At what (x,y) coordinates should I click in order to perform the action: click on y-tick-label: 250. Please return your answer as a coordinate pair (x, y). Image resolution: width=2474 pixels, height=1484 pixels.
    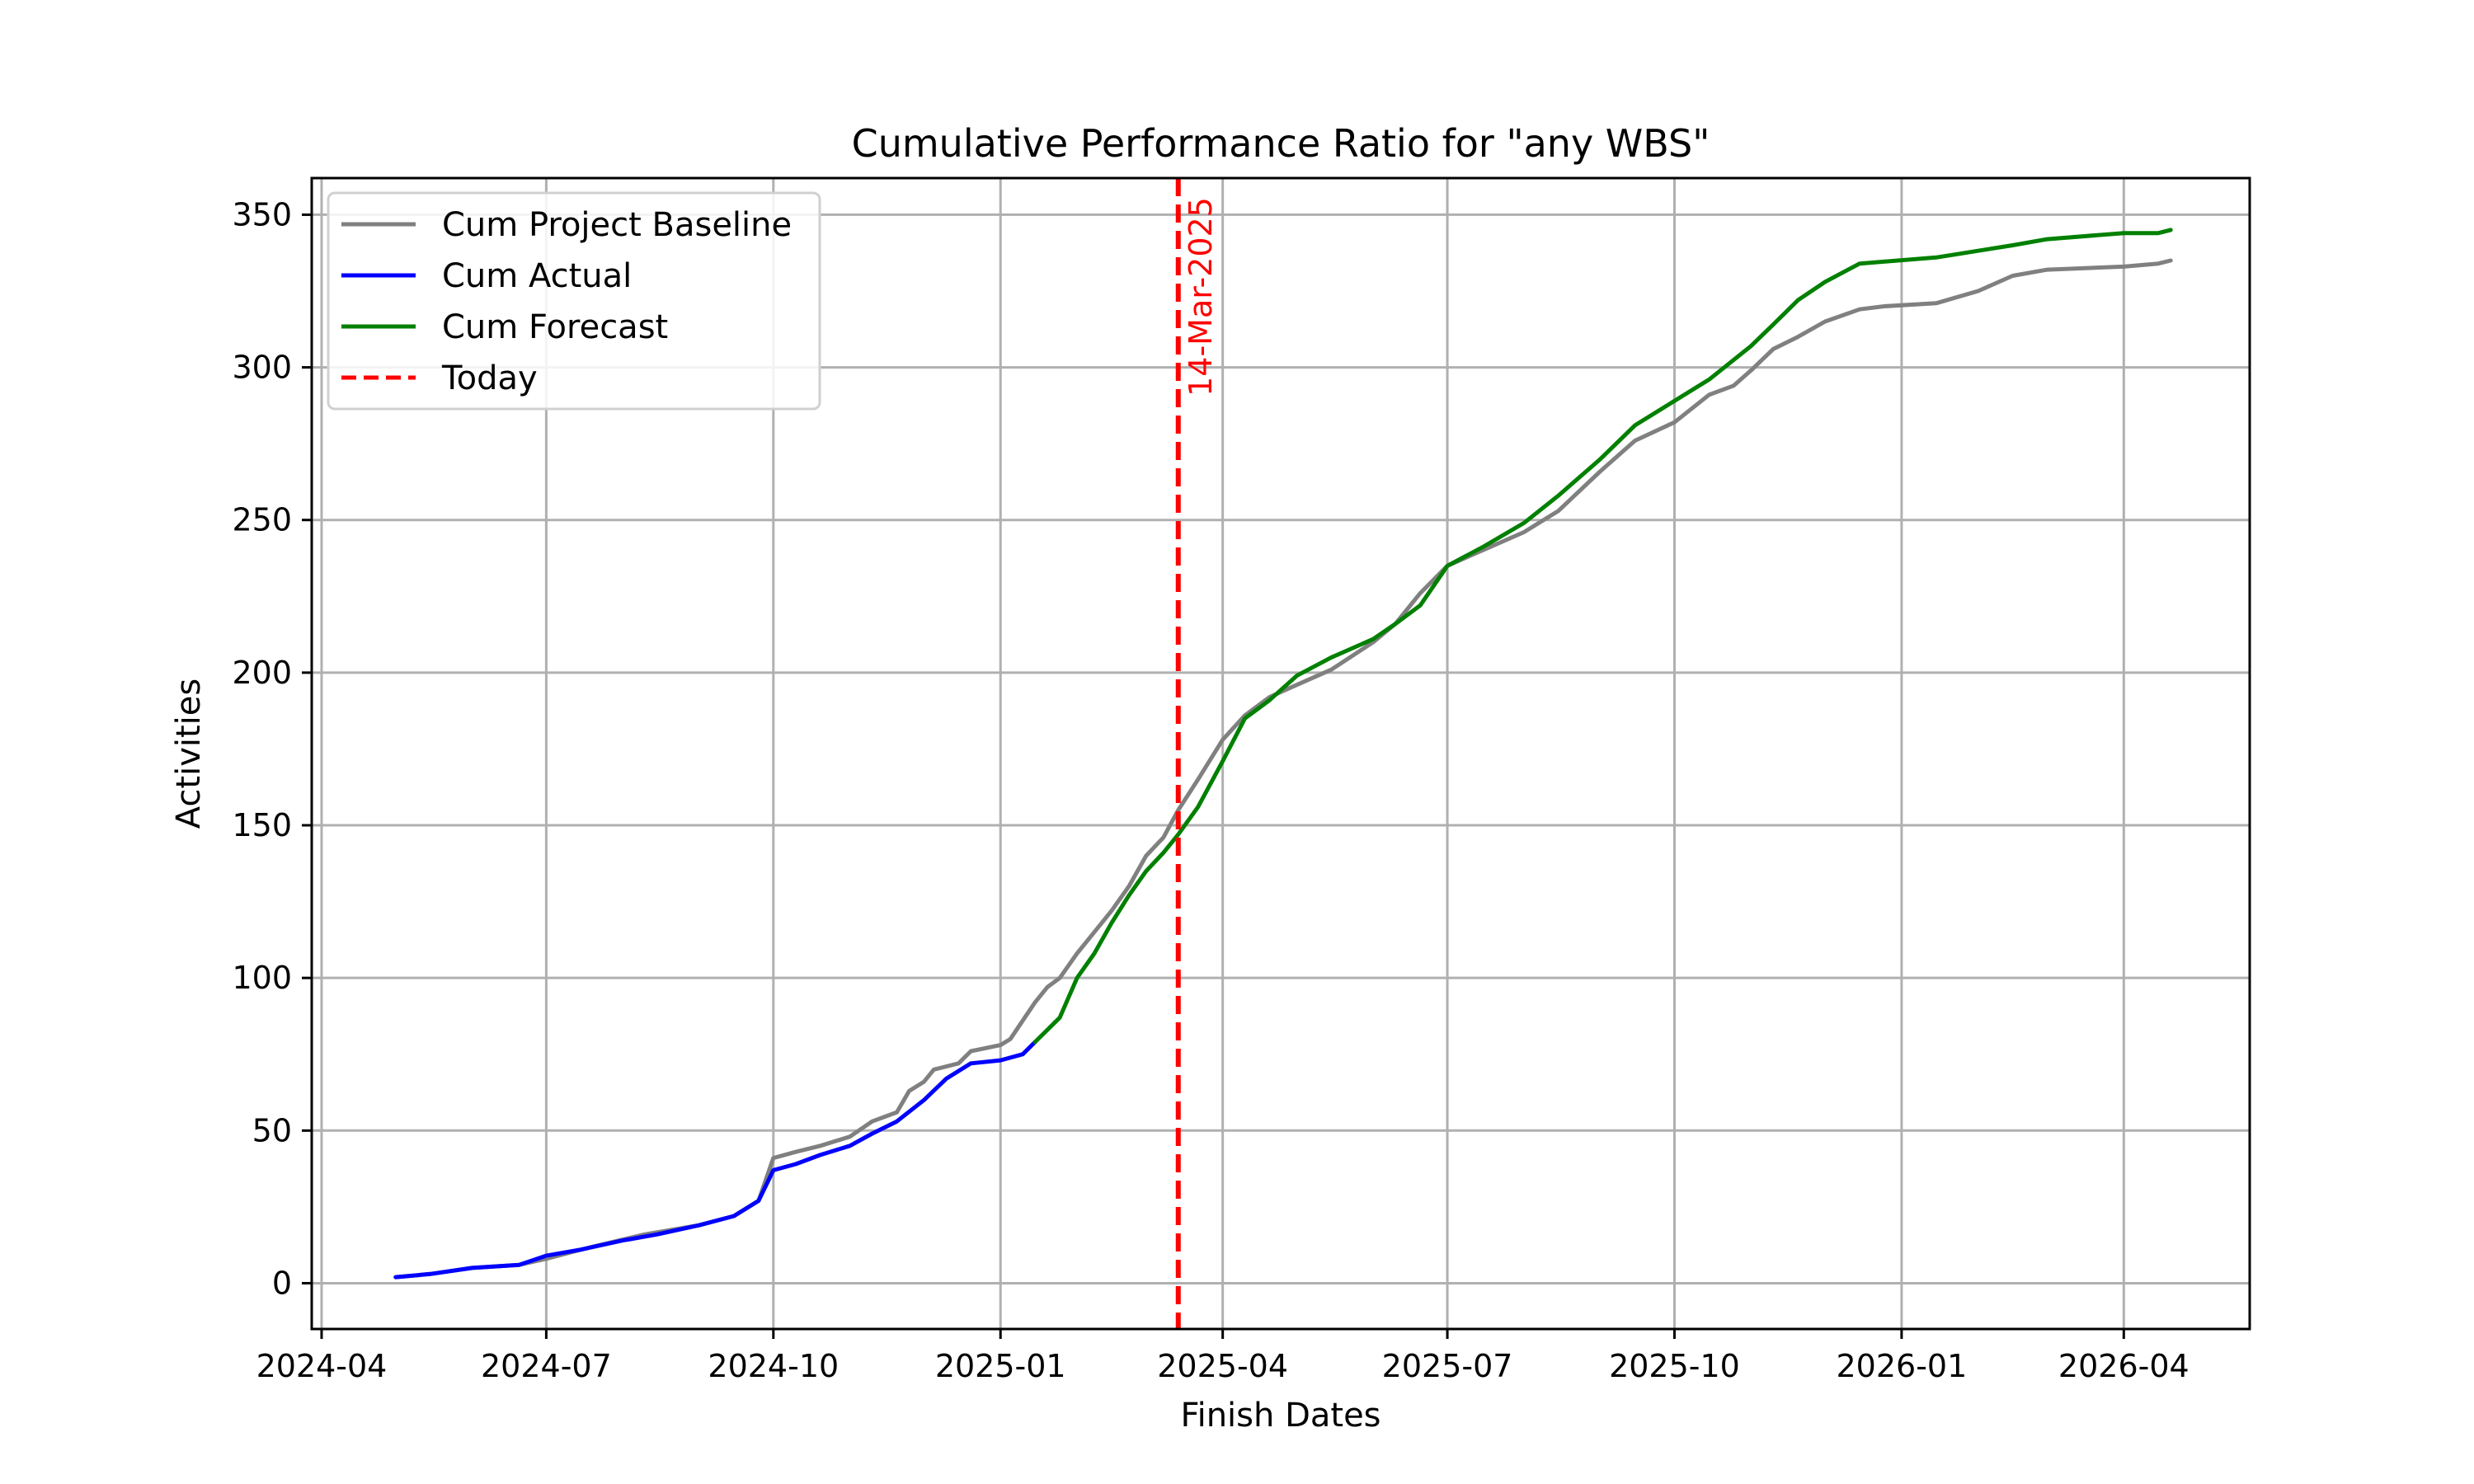
    Looking at the image, I should click on (262, 520).